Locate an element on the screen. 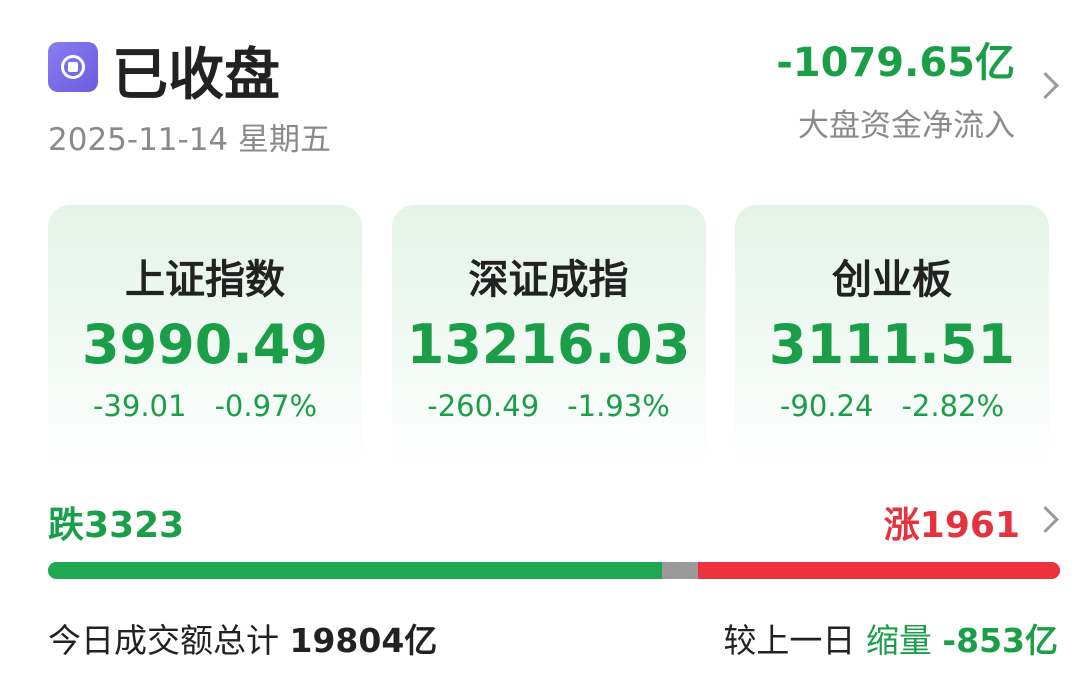 This screenshot has width=1080, height=700. index-card: 上证指数 3990.49 -39.01 -0.97% is located at coordinates (205, 337).